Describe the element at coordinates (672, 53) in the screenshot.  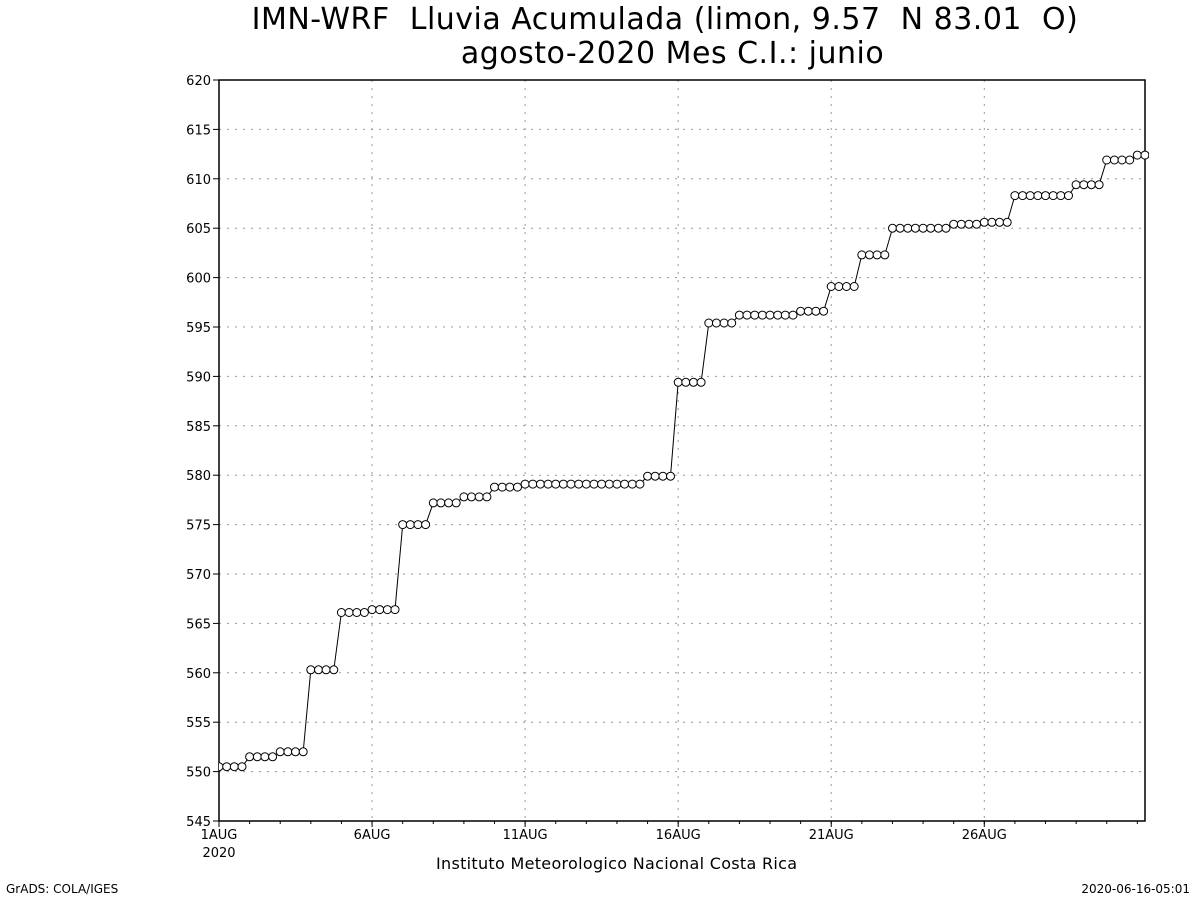
I see `chart-title-line-2: agosto-2020 Mes C.I.: junio` at that location.